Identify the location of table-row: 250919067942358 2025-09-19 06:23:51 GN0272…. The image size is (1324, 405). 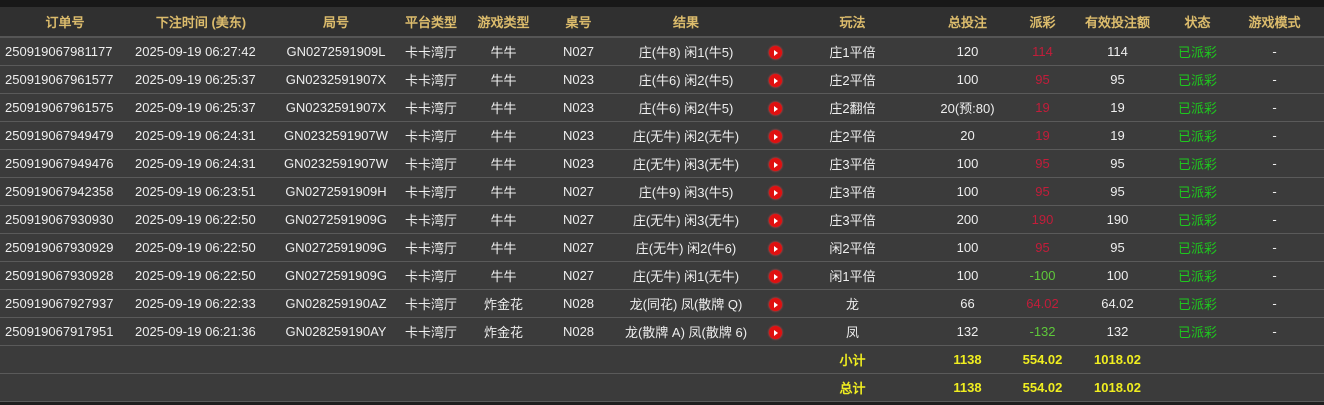
(662, 191).